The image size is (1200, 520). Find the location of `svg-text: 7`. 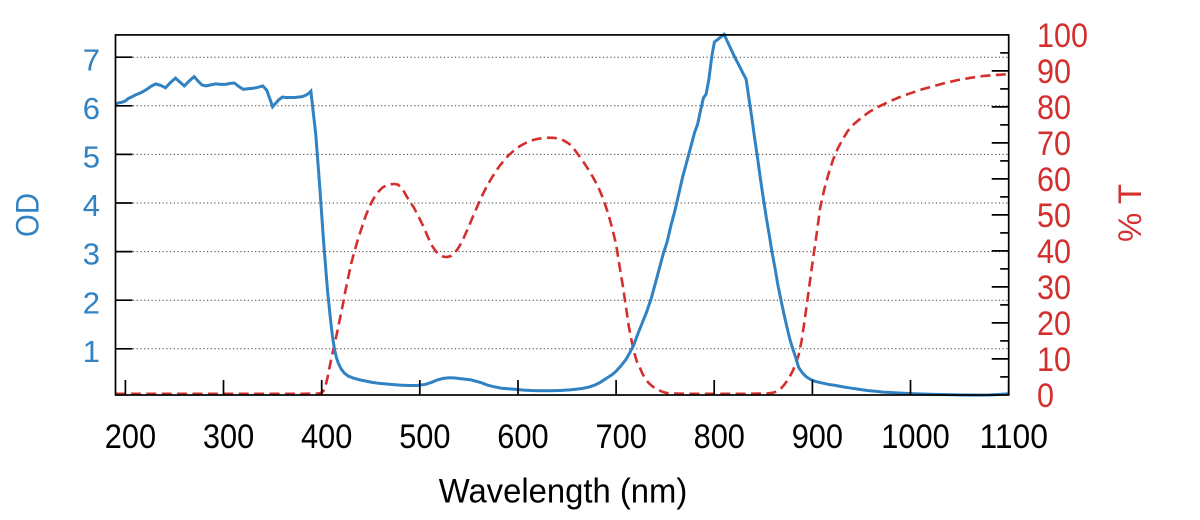

svg-text: 7 is located at coordinates (91, 59).